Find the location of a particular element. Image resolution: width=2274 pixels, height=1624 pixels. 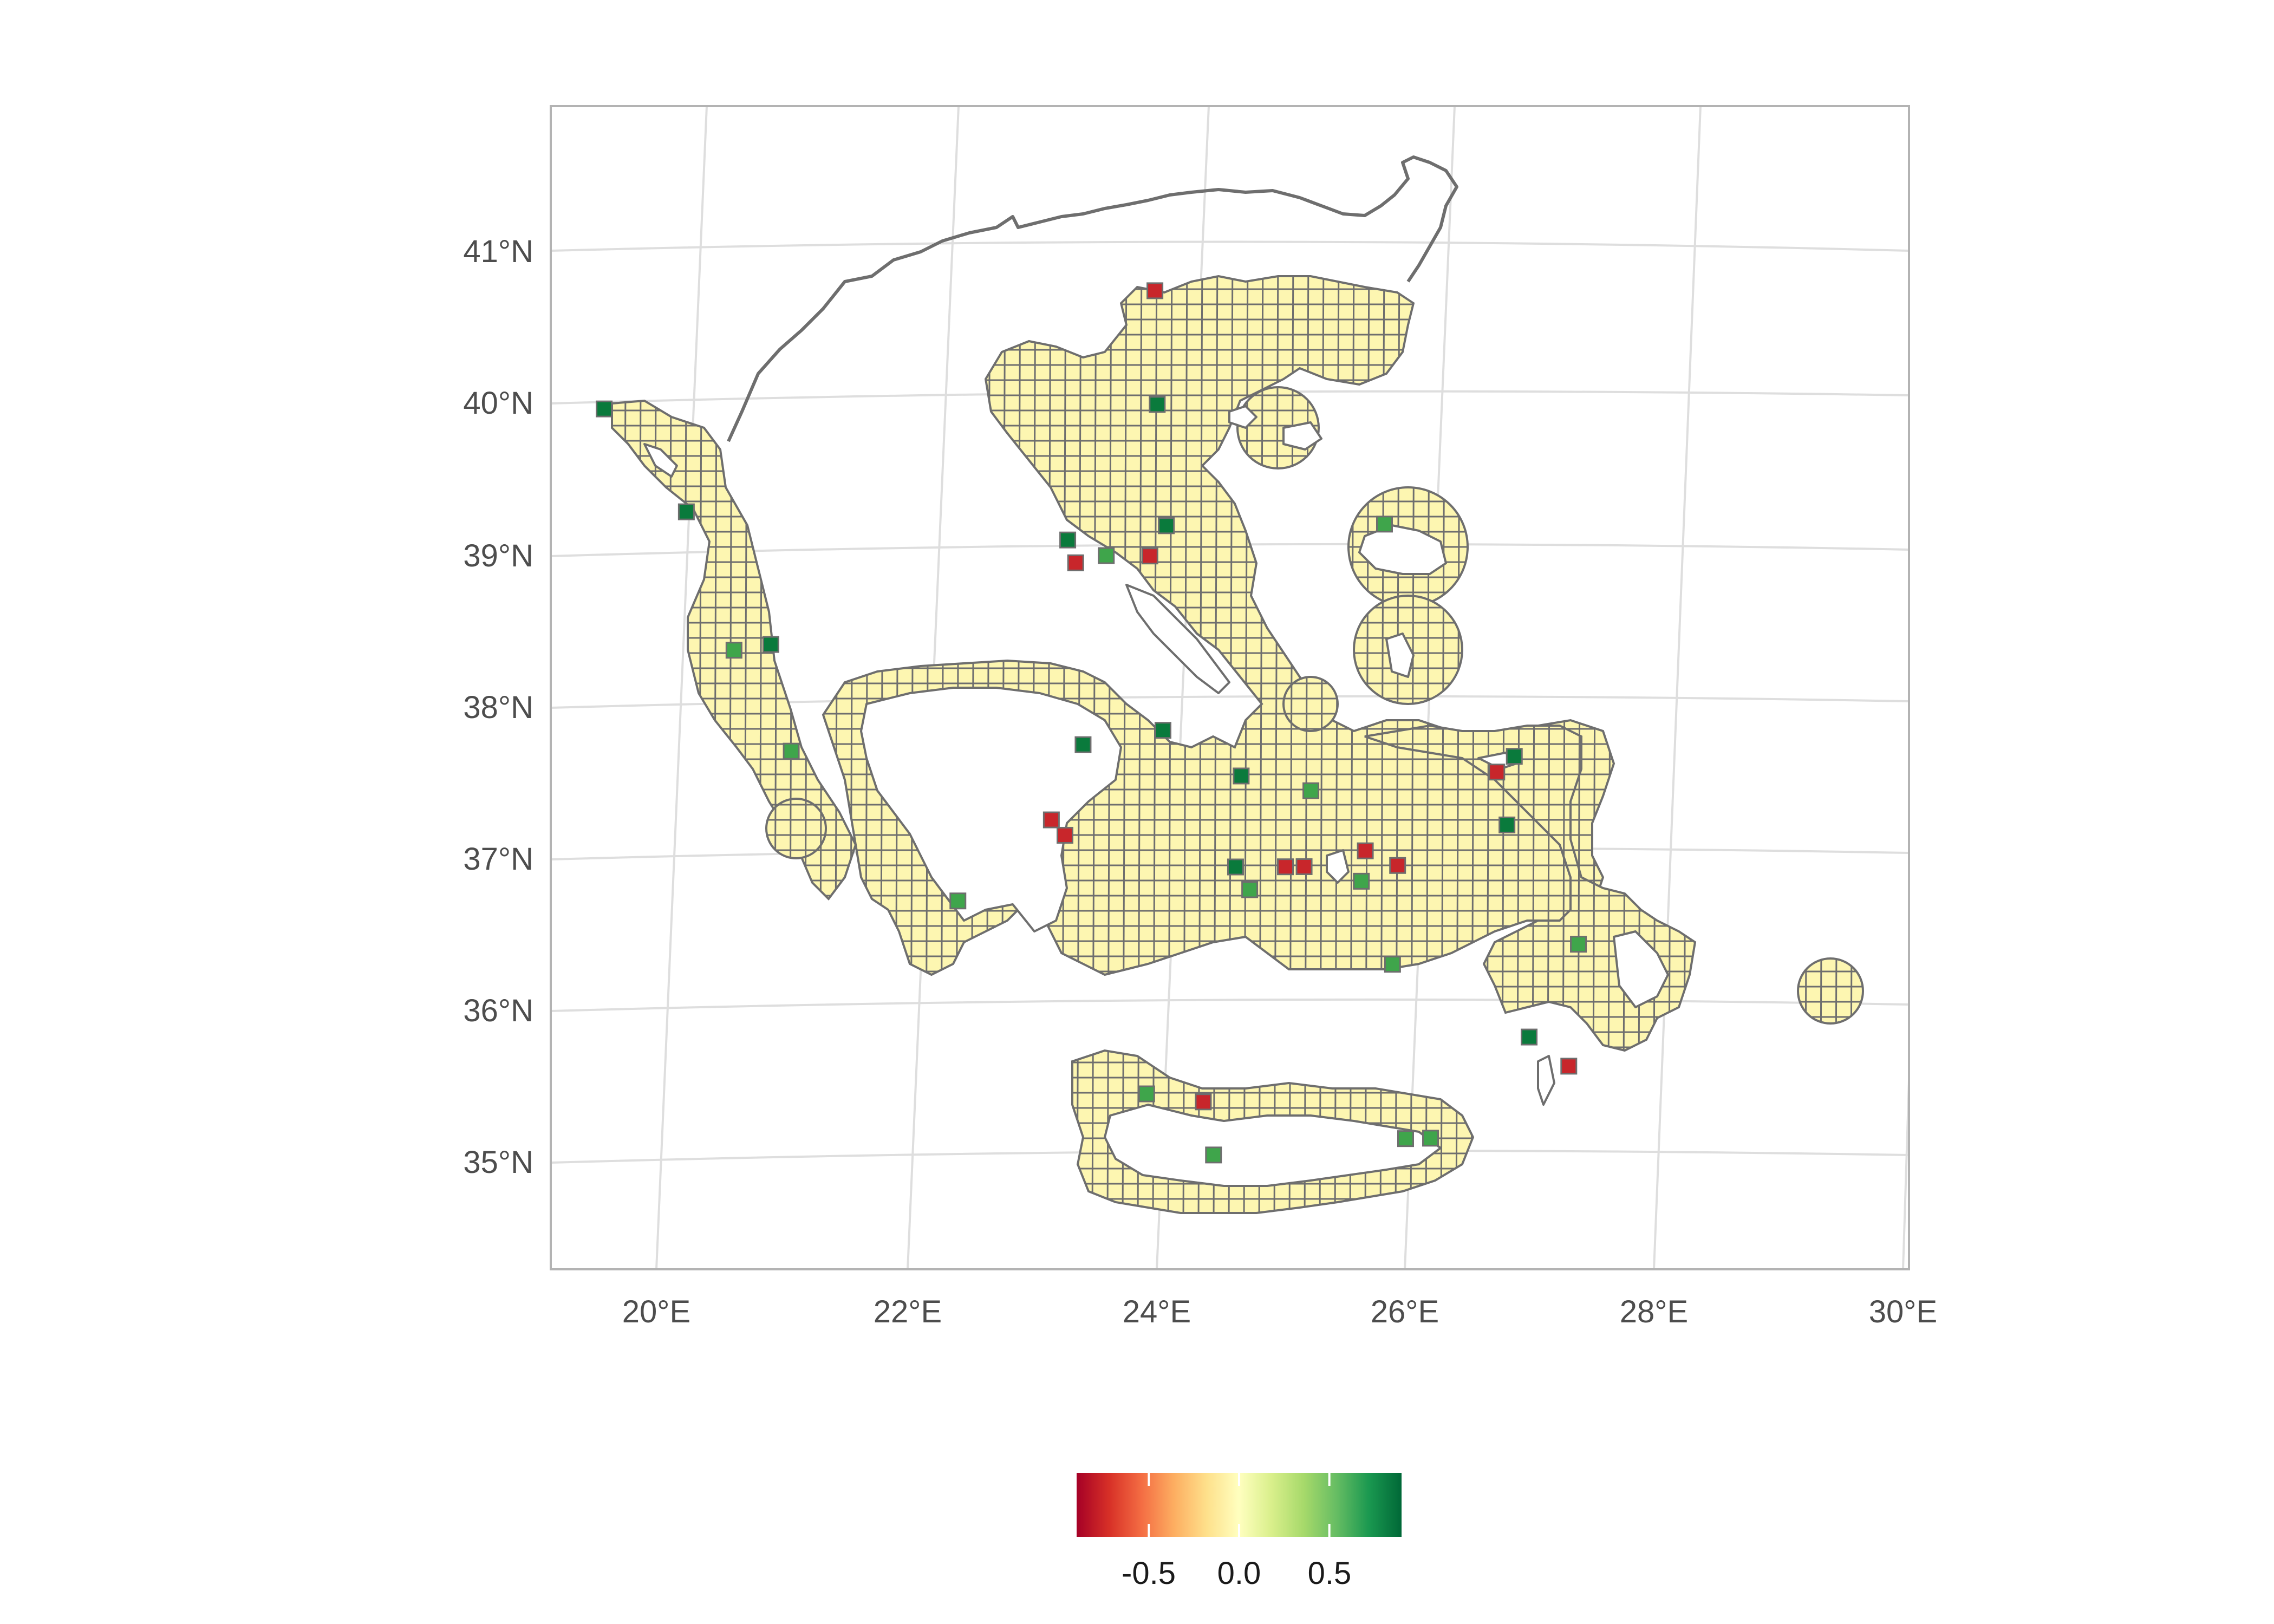

lon-axis: 20°E 22°E 24°E 26°E 28°E 30°E is located at coordinates (1279, 1311).